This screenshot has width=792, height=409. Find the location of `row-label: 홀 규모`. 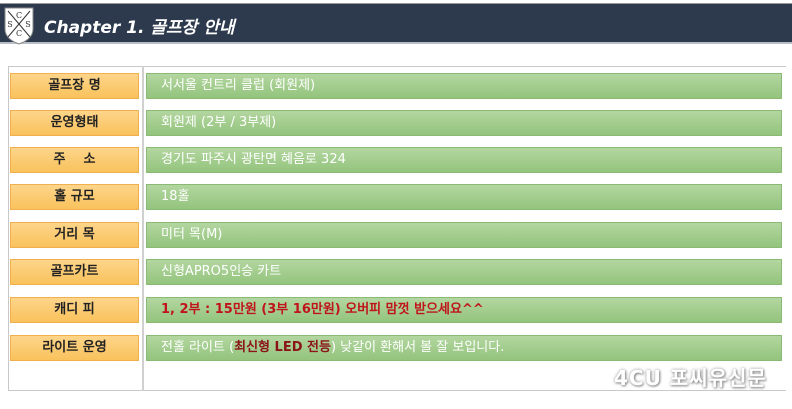

row-label: 홀 규모 is located at coordinates (74, 197).